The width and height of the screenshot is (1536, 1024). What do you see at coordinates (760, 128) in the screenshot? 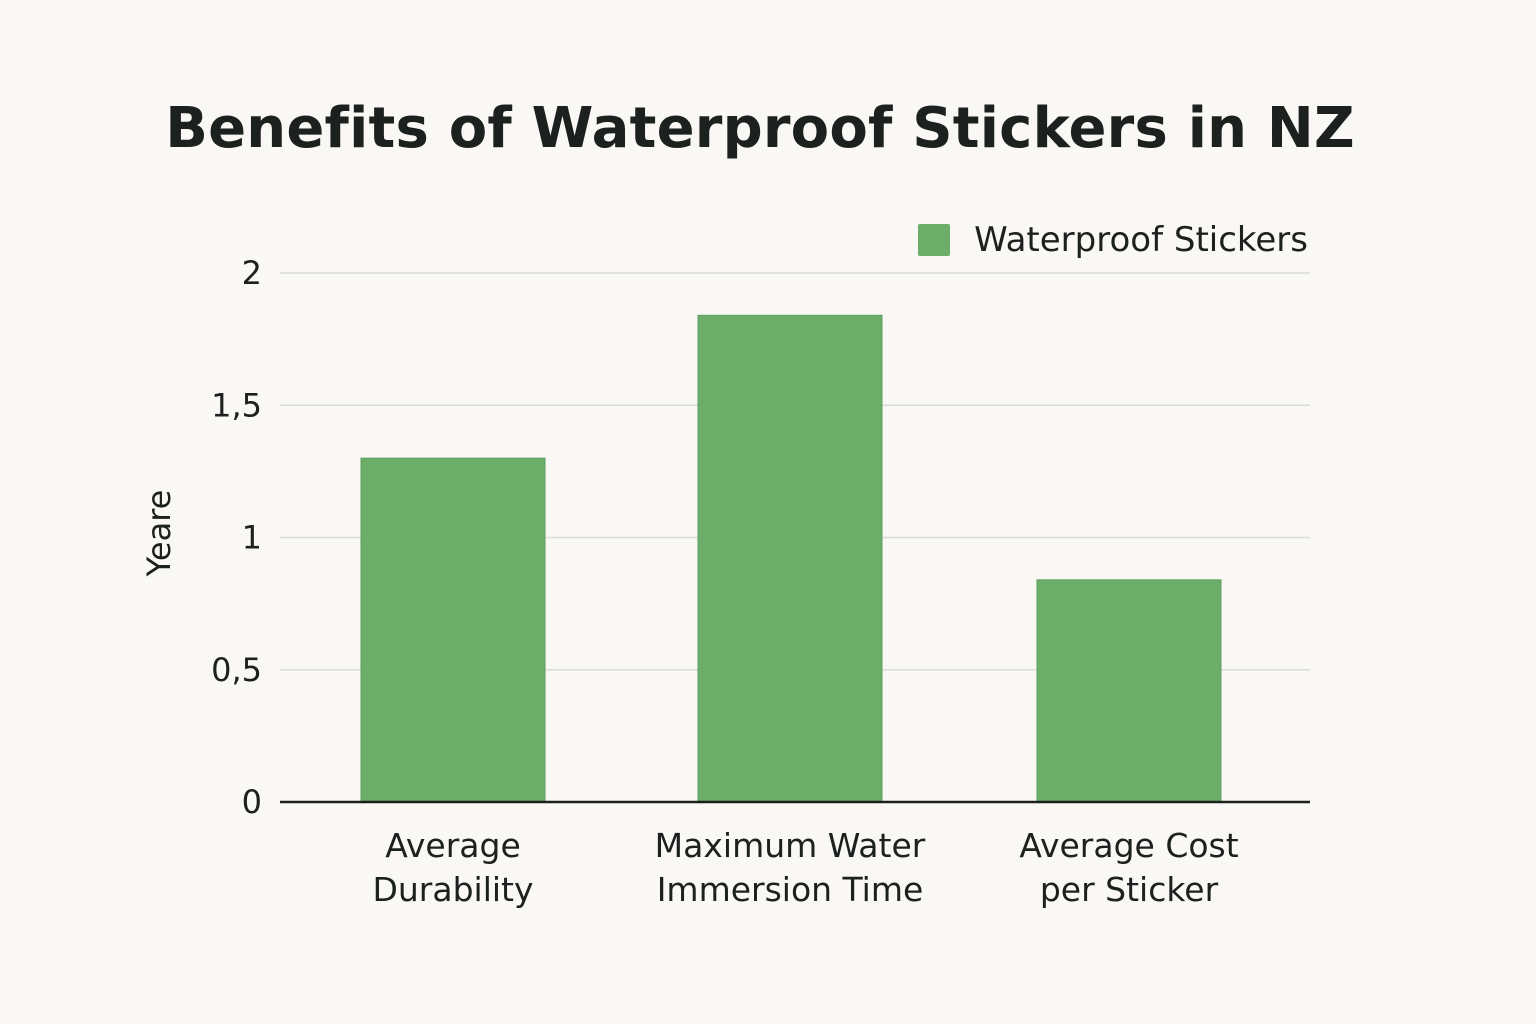
I see `chart-title: Benefits of Waterproof Stickers in NZ` at bounding box center [760, 128].